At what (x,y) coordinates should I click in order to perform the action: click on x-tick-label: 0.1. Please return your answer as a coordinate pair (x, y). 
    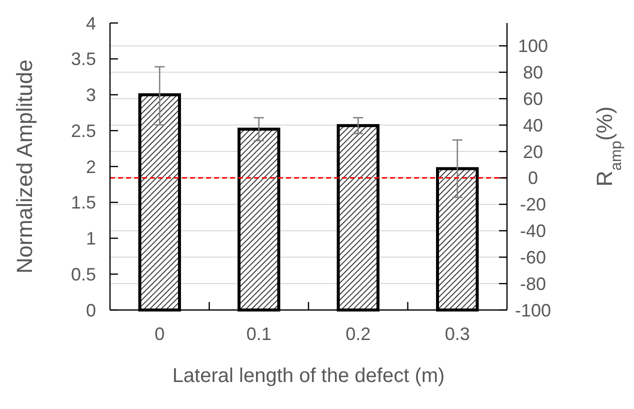
    Looking at the image, I should click on (259, 334).